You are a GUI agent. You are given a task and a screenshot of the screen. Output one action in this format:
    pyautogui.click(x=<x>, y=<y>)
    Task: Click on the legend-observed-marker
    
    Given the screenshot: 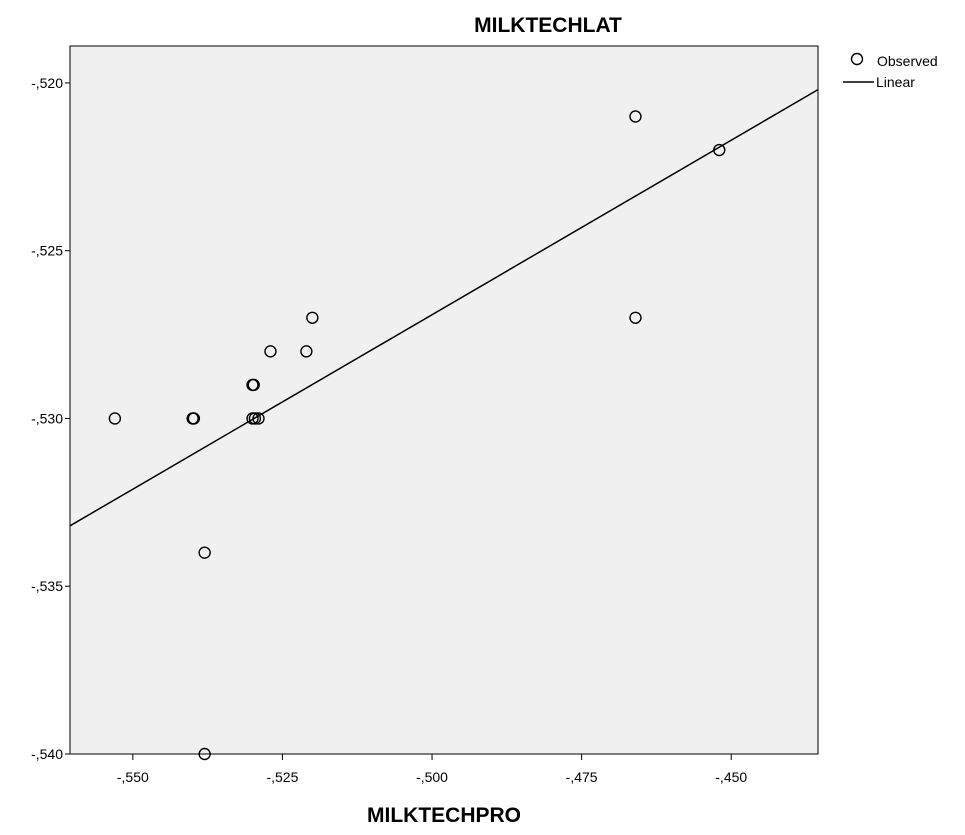 What is the action you would take?
    pyautogui.click(x=857, y=59)
    